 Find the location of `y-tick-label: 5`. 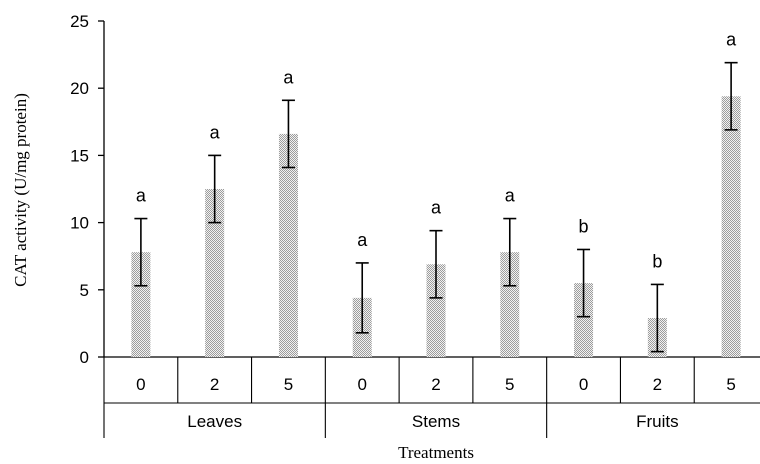

y-tick-label: 5 is located at coordinates (84, 290).